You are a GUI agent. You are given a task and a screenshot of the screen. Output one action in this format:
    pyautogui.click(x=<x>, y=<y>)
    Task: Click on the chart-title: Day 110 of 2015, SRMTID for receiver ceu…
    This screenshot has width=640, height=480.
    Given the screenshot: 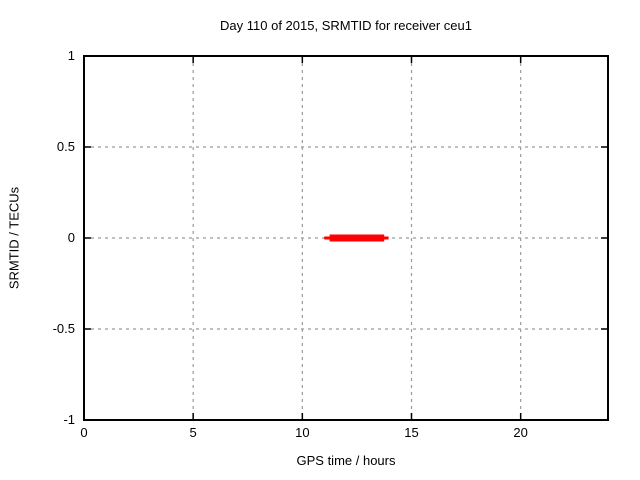 What is the action you would take?
    pyautogui.click(x=346, y=25)
    